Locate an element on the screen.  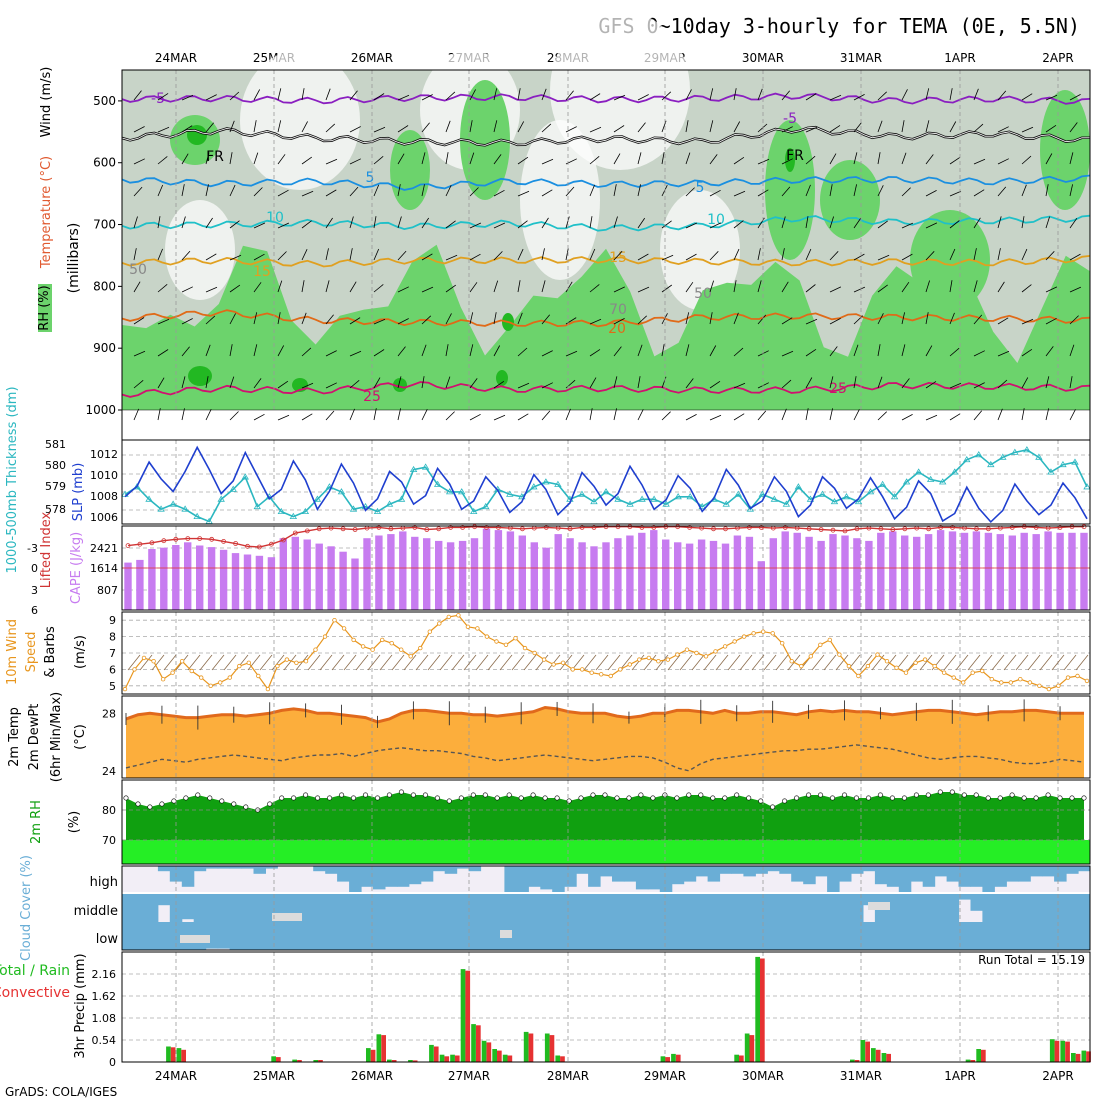
y-tick-label: 600 is located at coordinates (104, 163).